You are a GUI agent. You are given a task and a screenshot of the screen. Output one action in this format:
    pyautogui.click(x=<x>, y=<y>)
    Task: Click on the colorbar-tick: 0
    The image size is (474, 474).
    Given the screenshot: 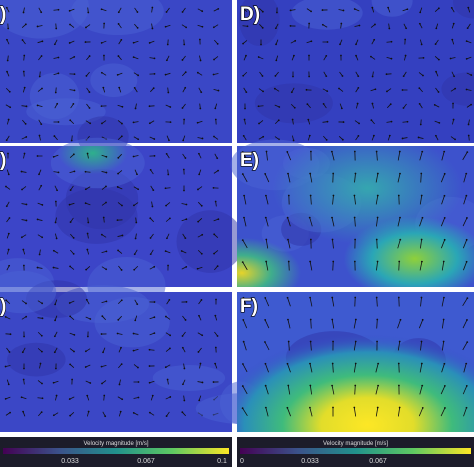 What is the action you would take?
    pyautogui.click(x=242, y=461)
    